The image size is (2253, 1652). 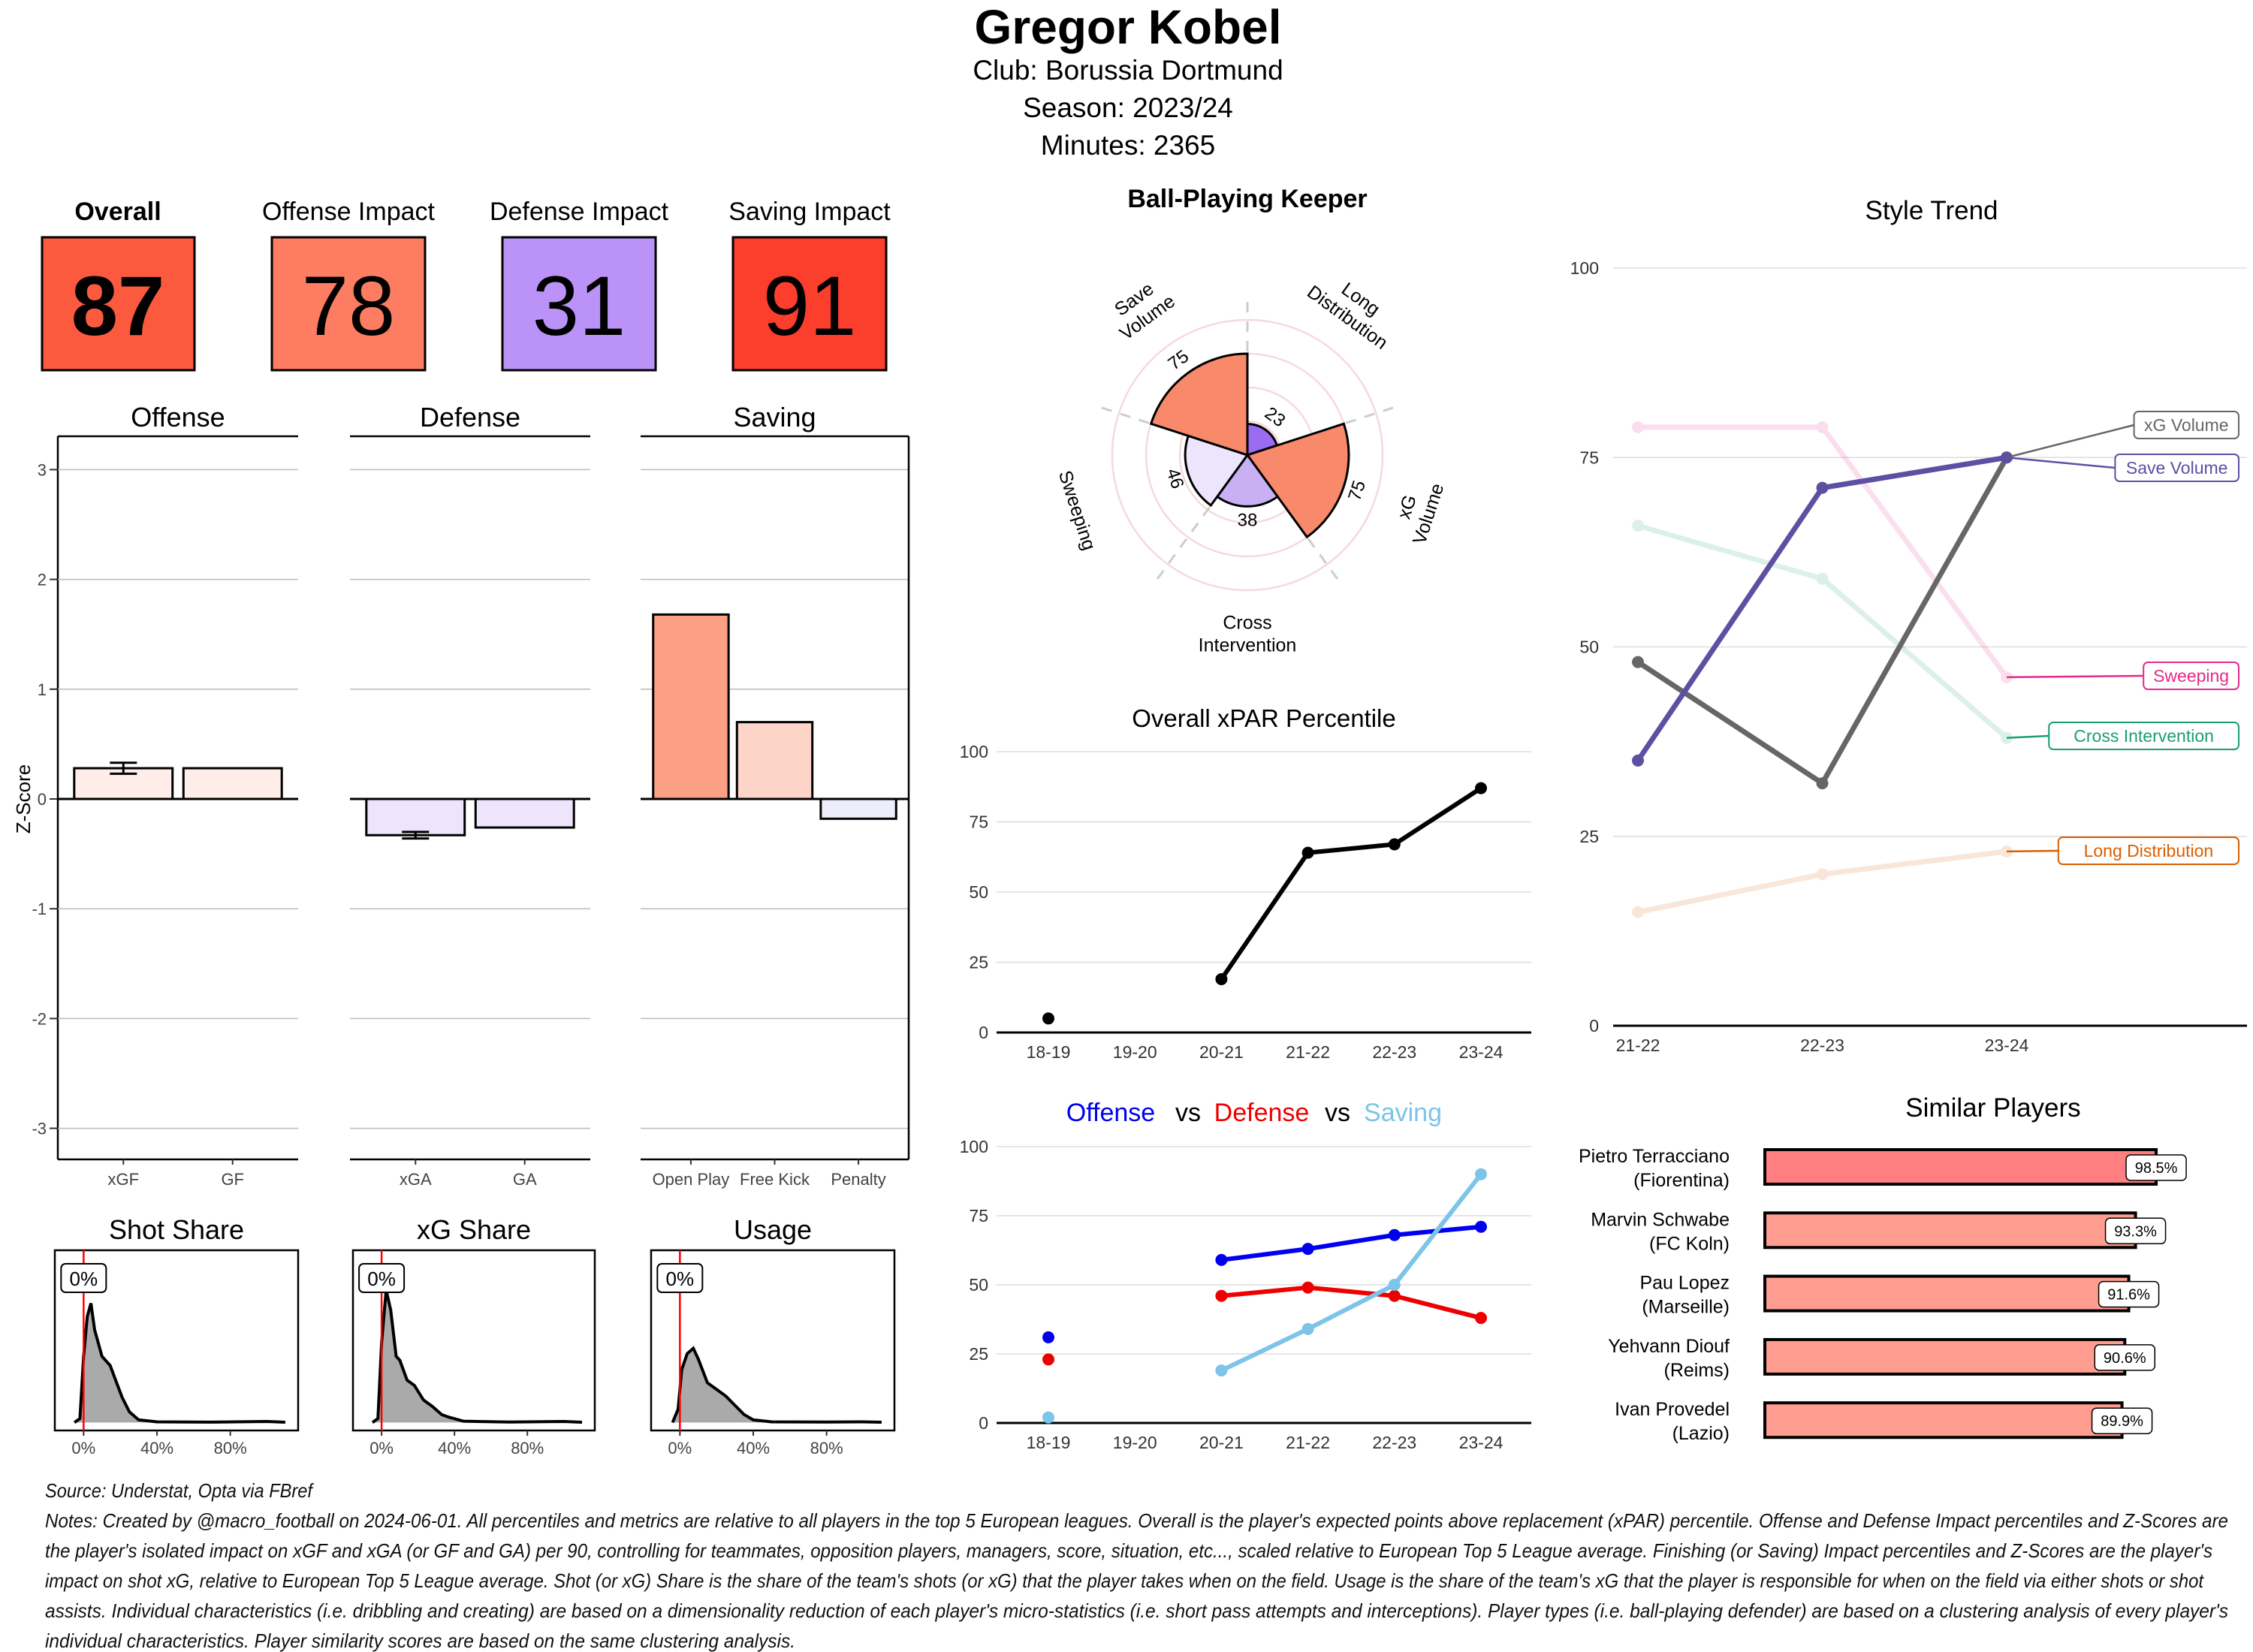 What do you see at coordinates (579, 306) in the screenshot?
I see `tile-value-defense: 31` at bounding box center [579, 306].